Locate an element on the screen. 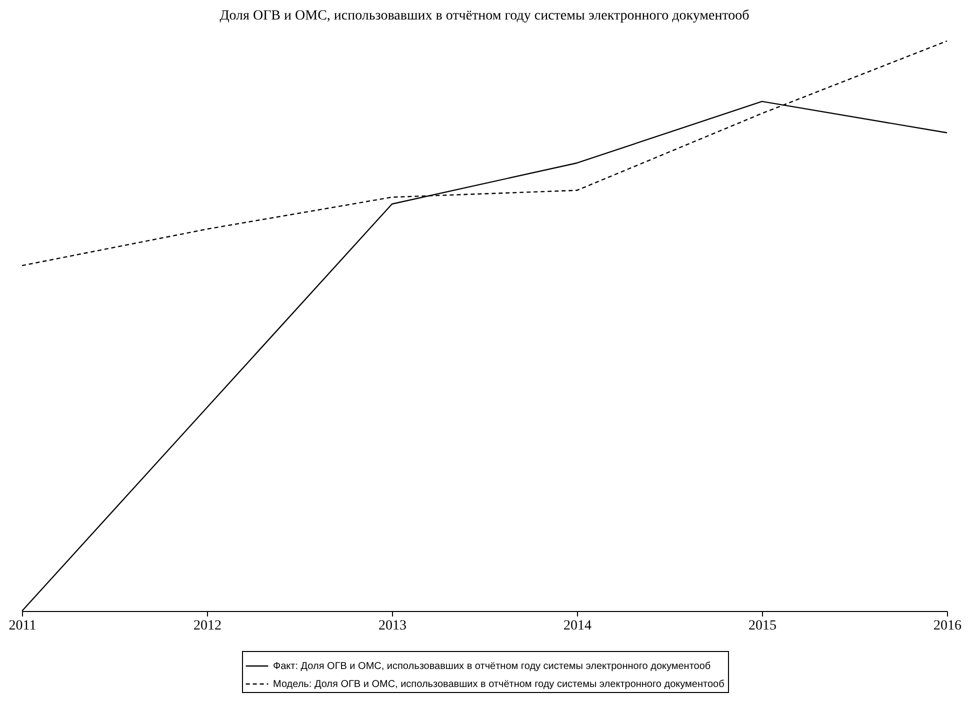  x-tick-label: 2011 is located at coordinates (22, 626).